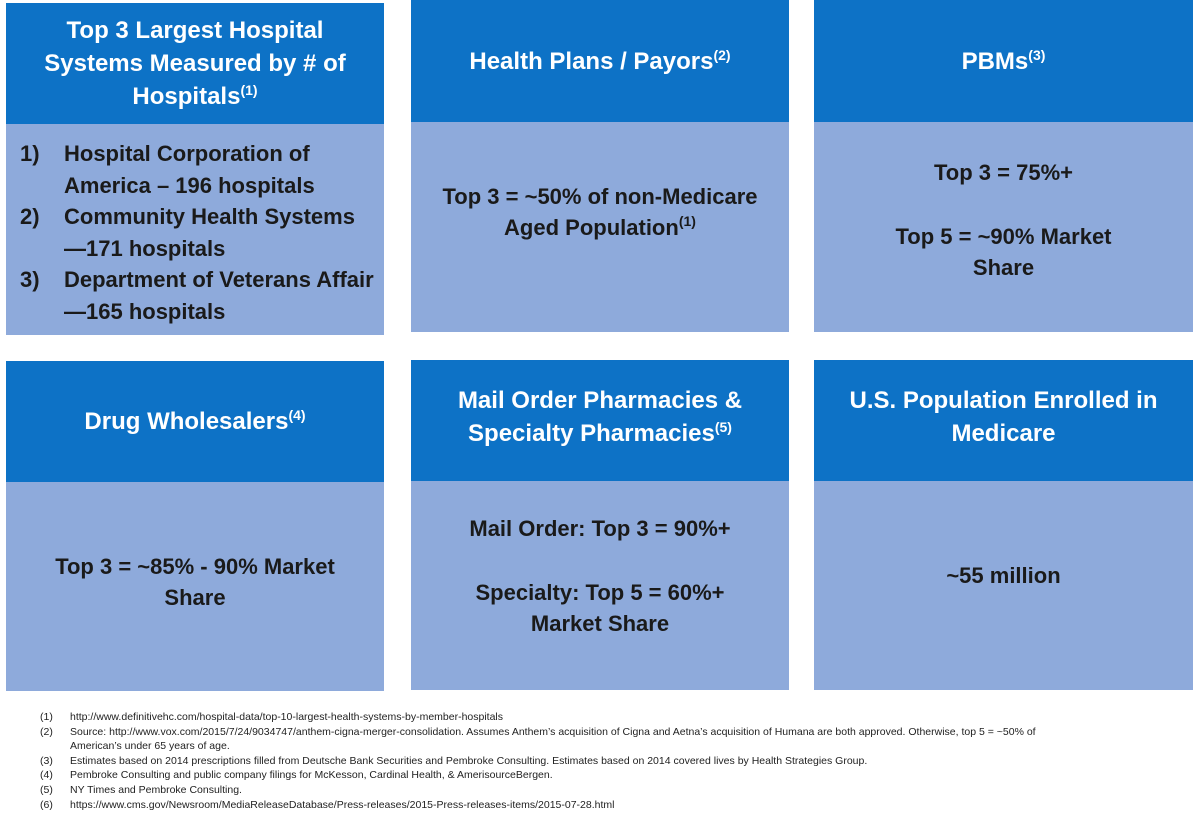 The image size is (1193, 830). Describe the element at coordinates (1003, 172) in the screenshot. I see `panel-body-line: Top 3 = 75%+` at that location.